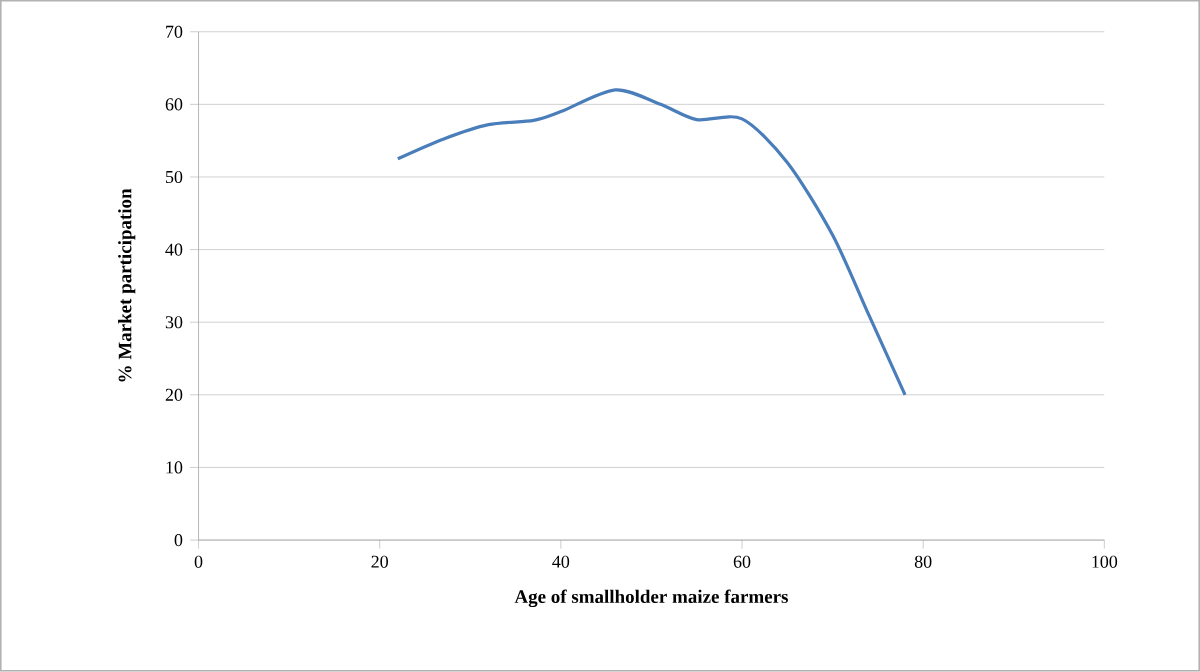 This screenshot has height=672, width=1200. I want to click on y-tick-label: 10, so click(174, 467).